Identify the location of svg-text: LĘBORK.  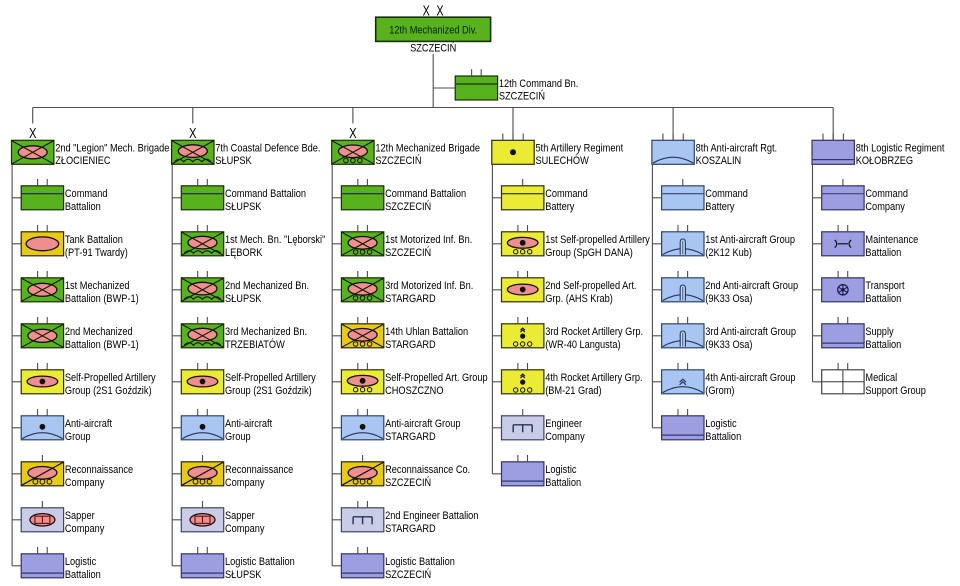
(244, 253).